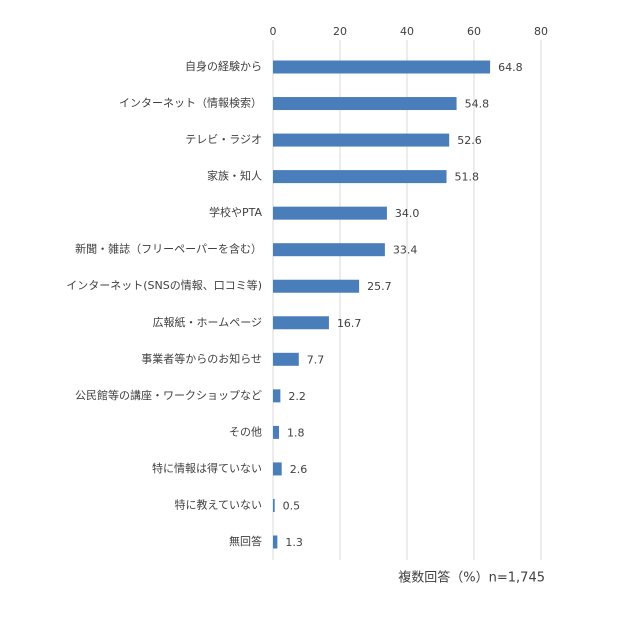 The image size is (621, 624). Describe the element at coordinates (292, 505) in the screenshot. I see `value-label: 0.5` at that location.